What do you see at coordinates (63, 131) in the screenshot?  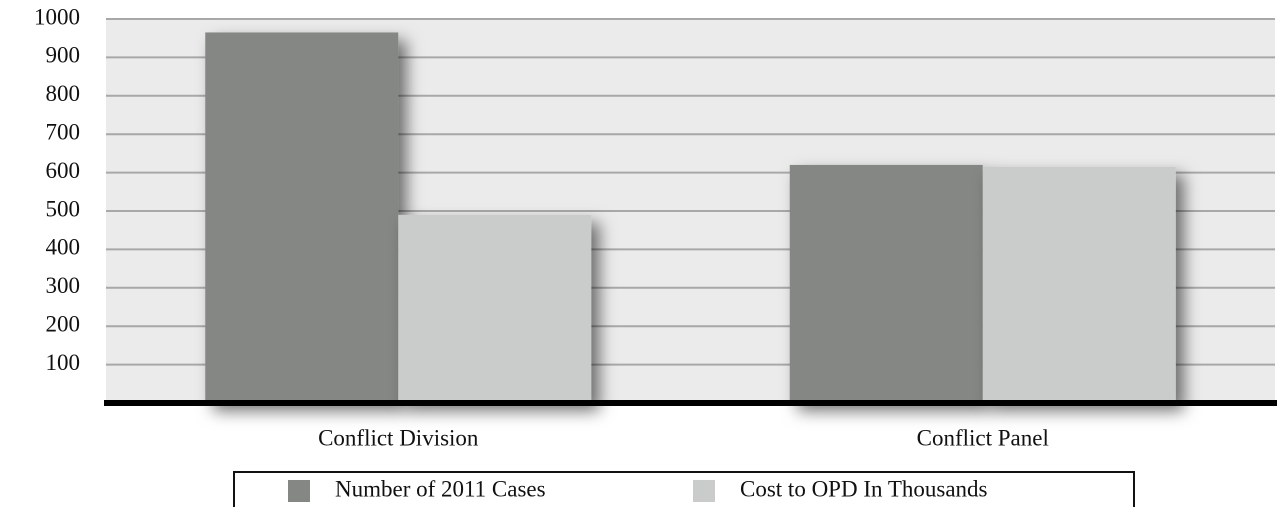 I see `y-tick-label: 700` at bounding box center [63, 131].